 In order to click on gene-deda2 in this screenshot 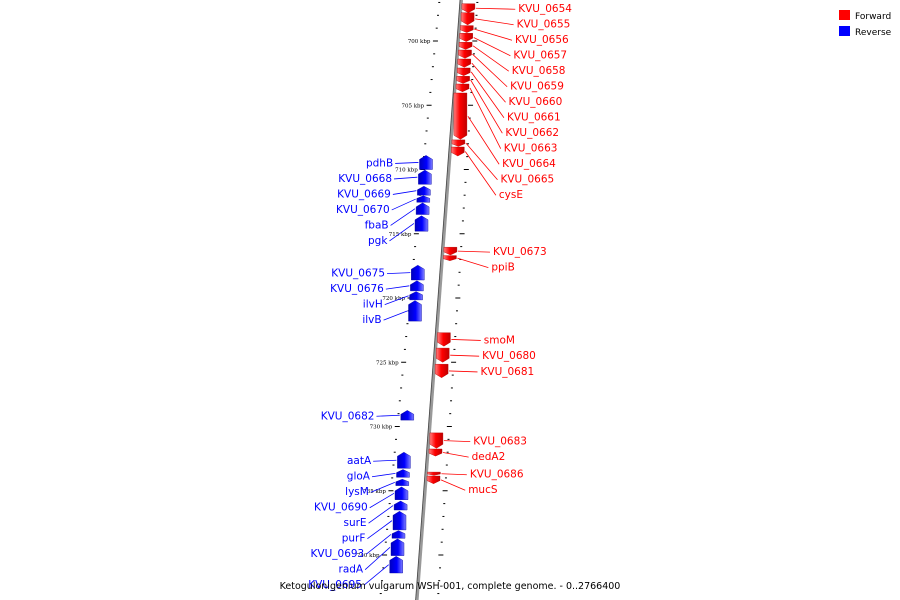, I will do `click(435, 452)`.